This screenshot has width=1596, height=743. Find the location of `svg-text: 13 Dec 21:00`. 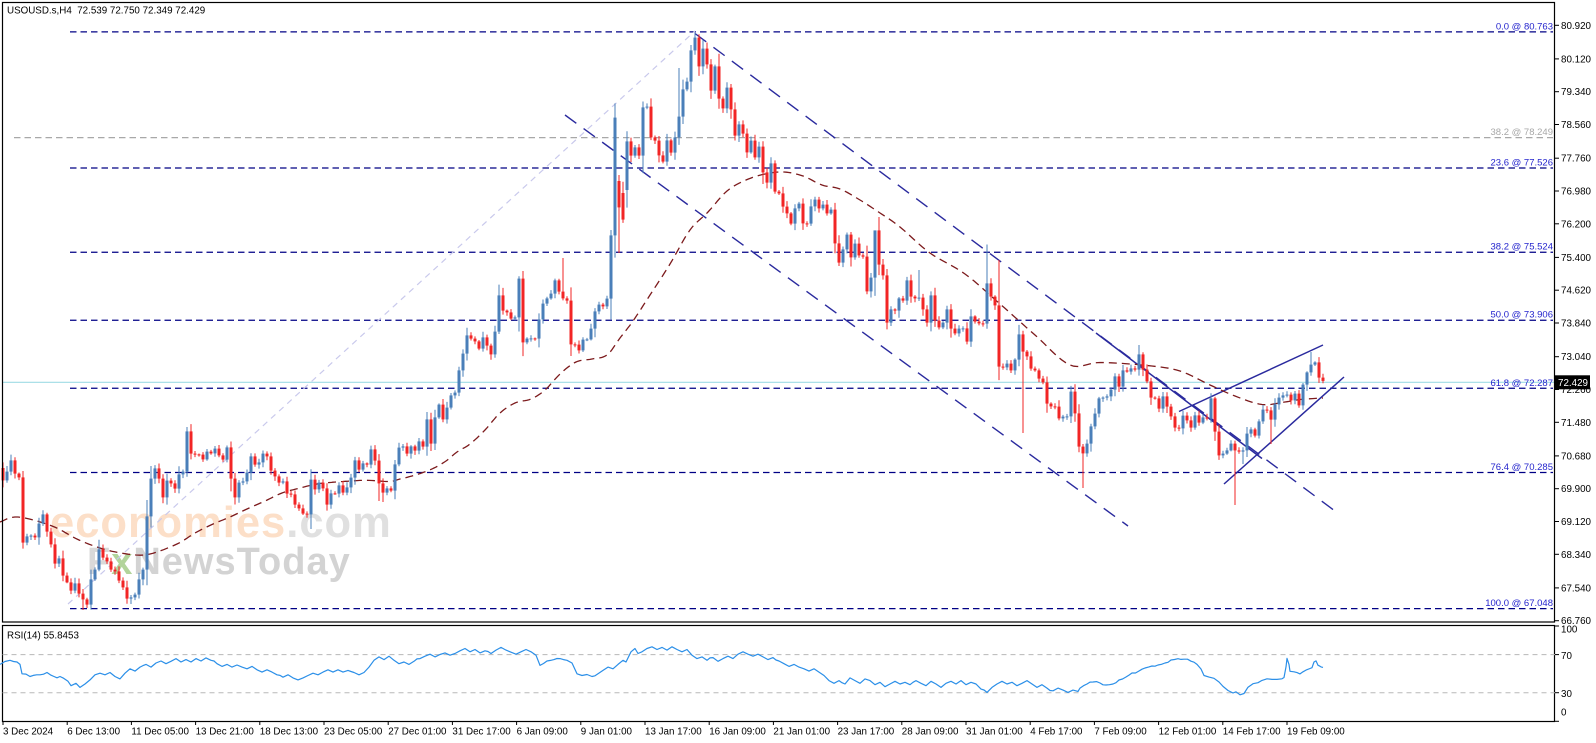

svg-text: 13 Dec 21:00 is located at coordinates (225, 732).